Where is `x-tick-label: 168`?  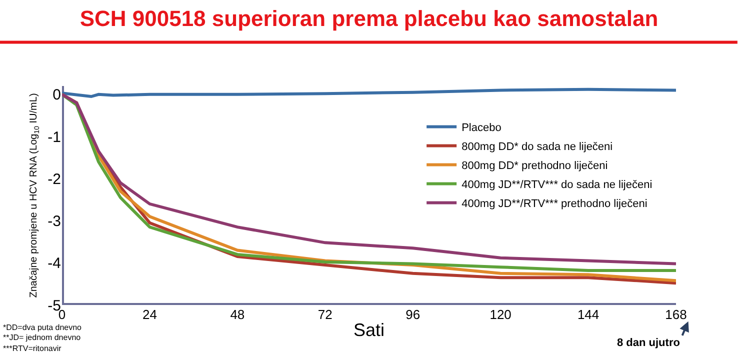
x-tick-label: 168 is located at coordinates (676, 314).